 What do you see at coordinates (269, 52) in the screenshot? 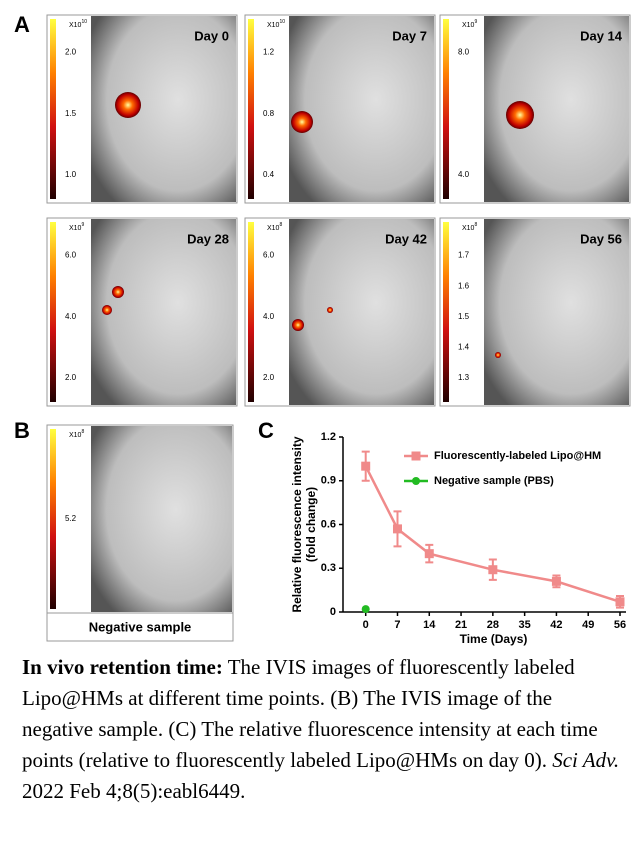
I see `colorbar-tick-label: 1.2` at bounding box center [269, 52].